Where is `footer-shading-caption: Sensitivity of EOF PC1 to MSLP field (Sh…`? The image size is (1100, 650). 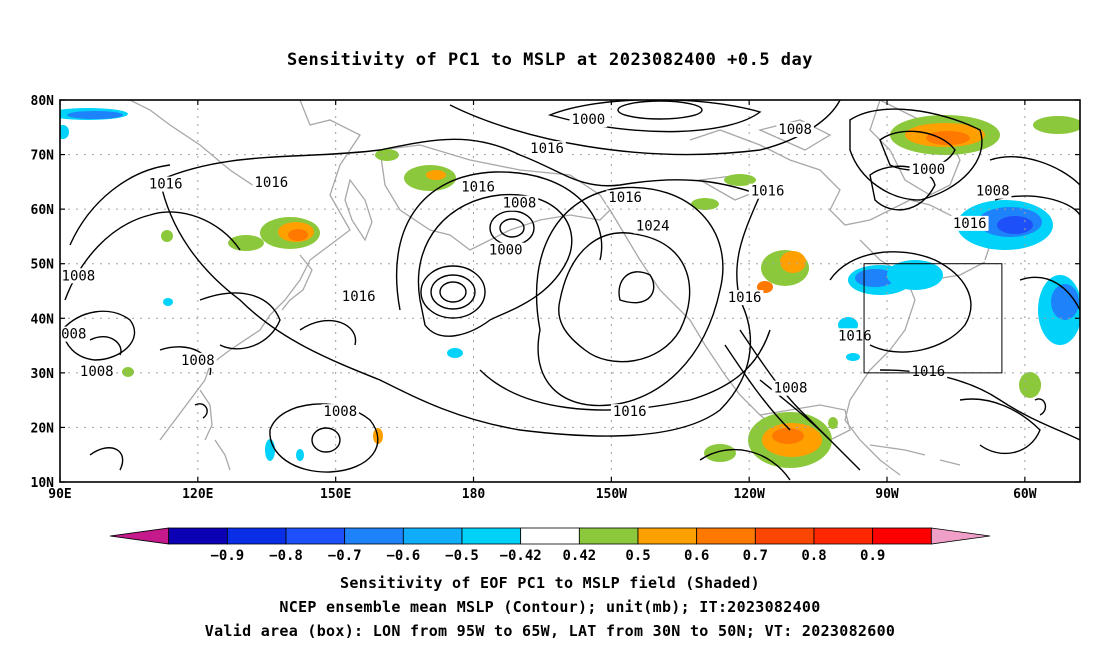
footer-shading-caption: Sensitivity of EOF PC1 to MSLP field (Sh… is located at coordinates (550, 583).